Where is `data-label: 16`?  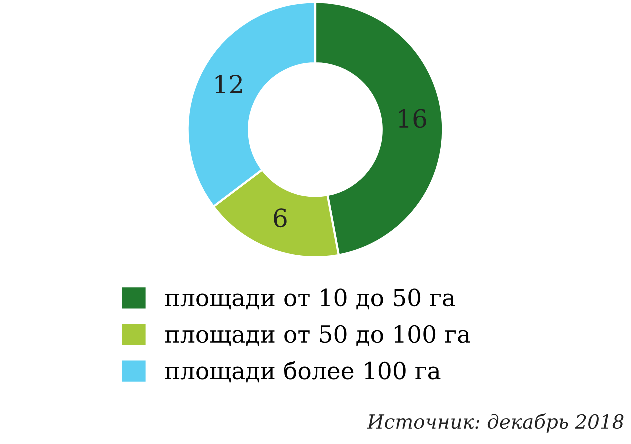 data-label: 16 is located at coordinates (412, 118).